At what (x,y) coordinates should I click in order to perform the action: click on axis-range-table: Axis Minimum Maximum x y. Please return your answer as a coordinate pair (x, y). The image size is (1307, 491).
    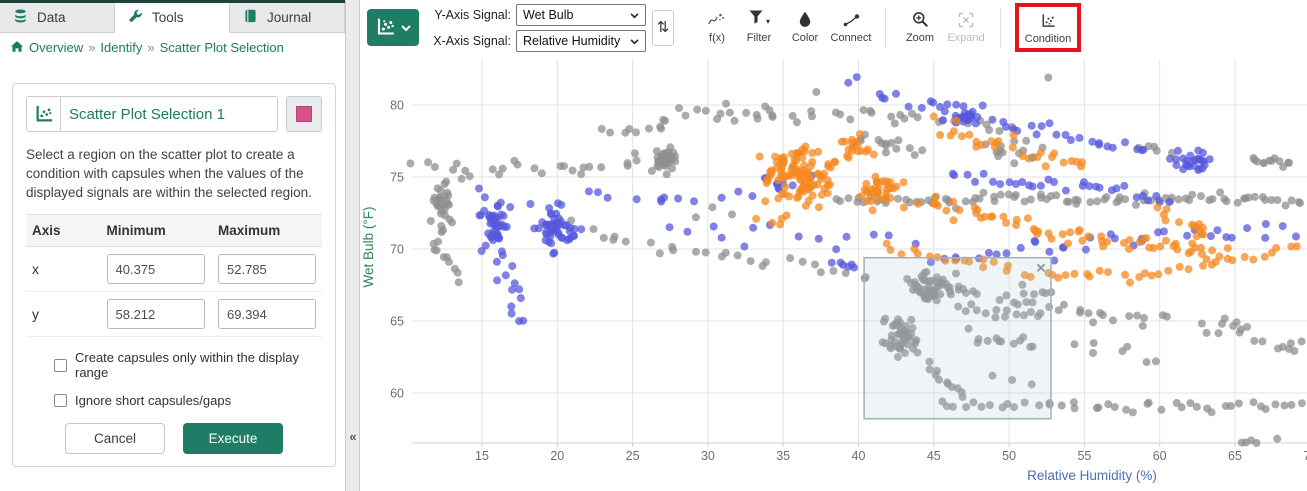
    Looking at the image, I should click on (174, 276).